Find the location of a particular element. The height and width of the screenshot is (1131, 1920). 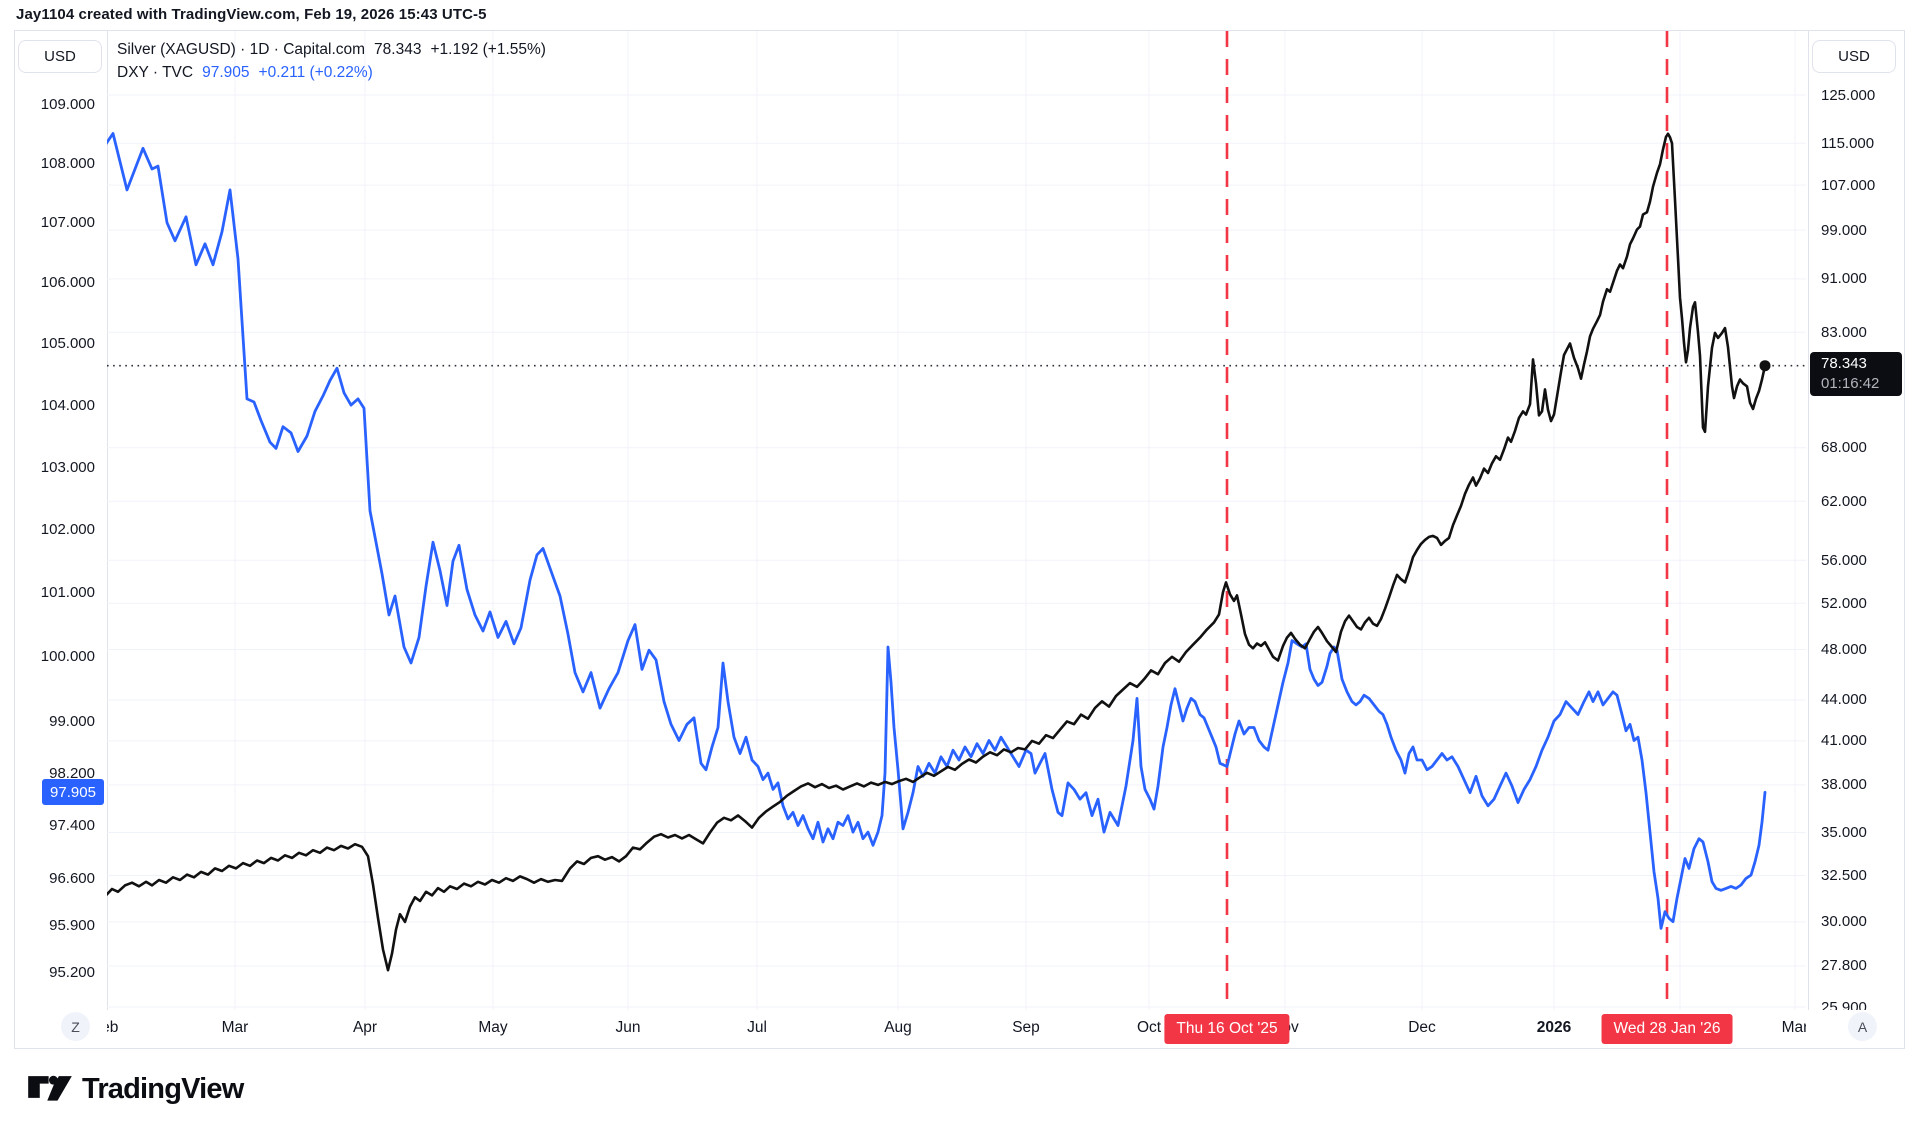

legend-row-dxy: DXY · TVC 97.905 +0.211 (+0.22%) is located at coordinates (331, 72).